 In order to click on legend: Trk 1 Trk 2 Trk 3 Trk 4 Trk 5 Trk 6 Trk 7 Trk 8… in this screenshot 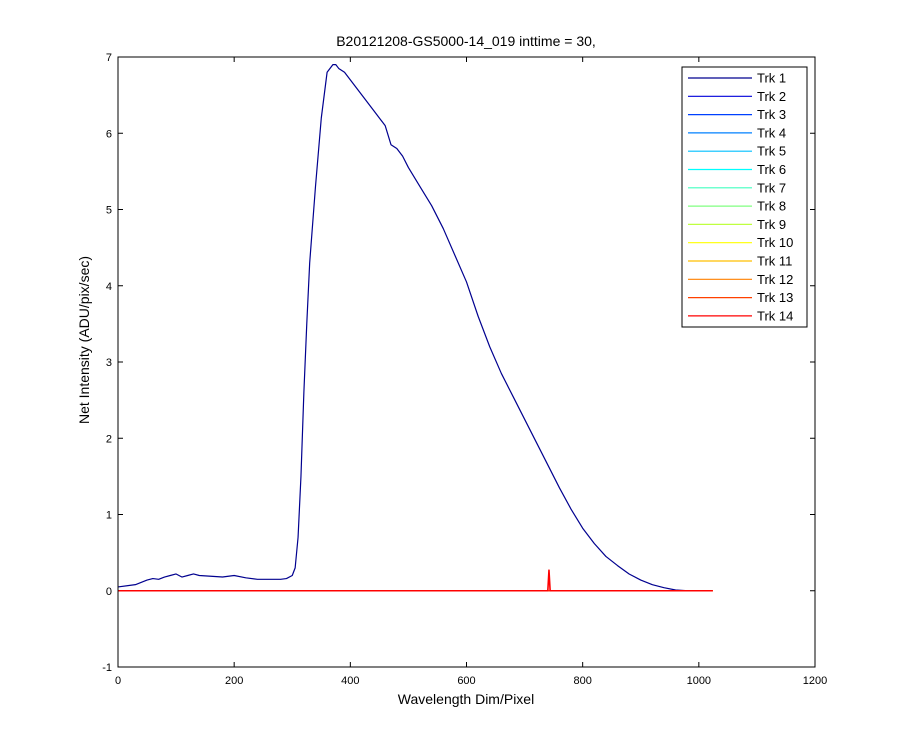, I will do `click(744, 197)`.